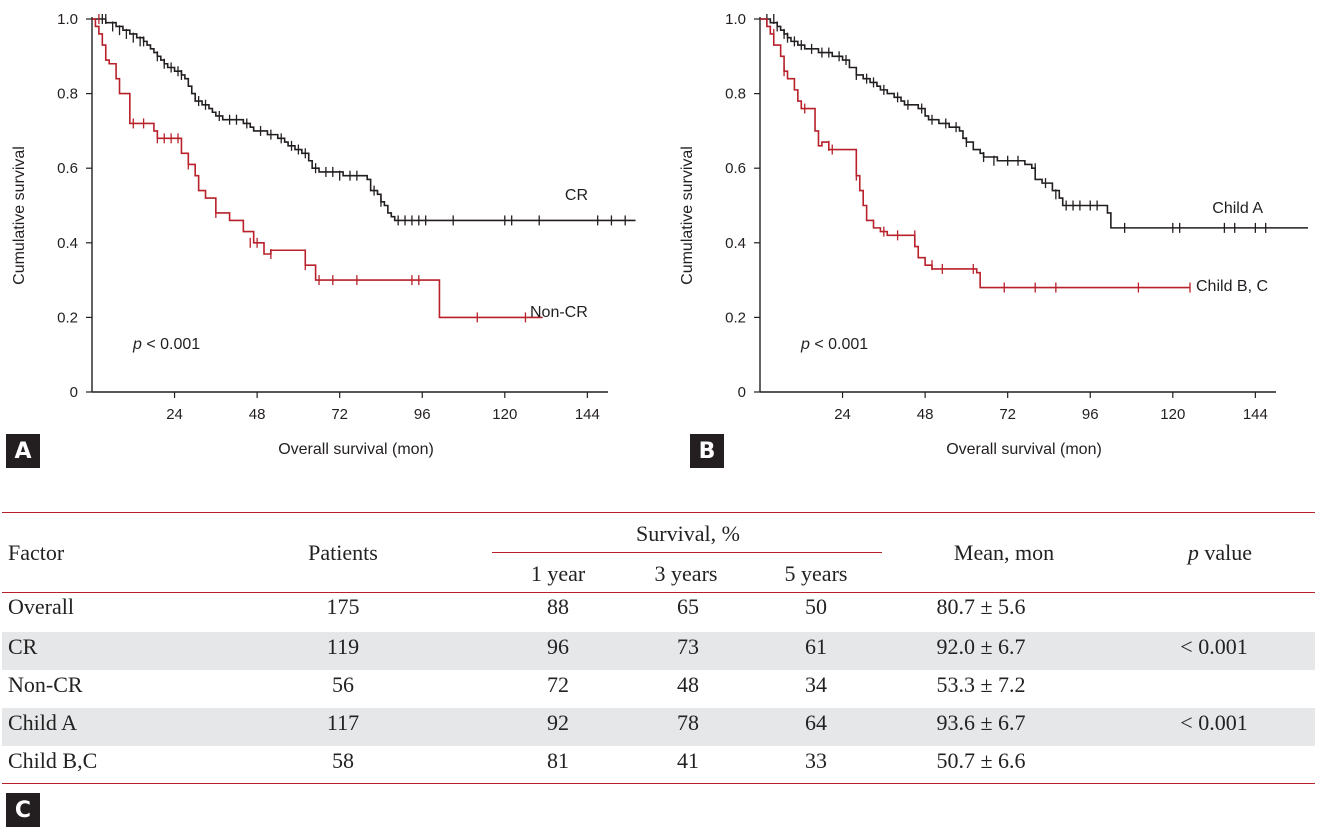  Describe the element at coordinates (43, 722) in the screenshot. I see `cell-factor: Child A` at that location.